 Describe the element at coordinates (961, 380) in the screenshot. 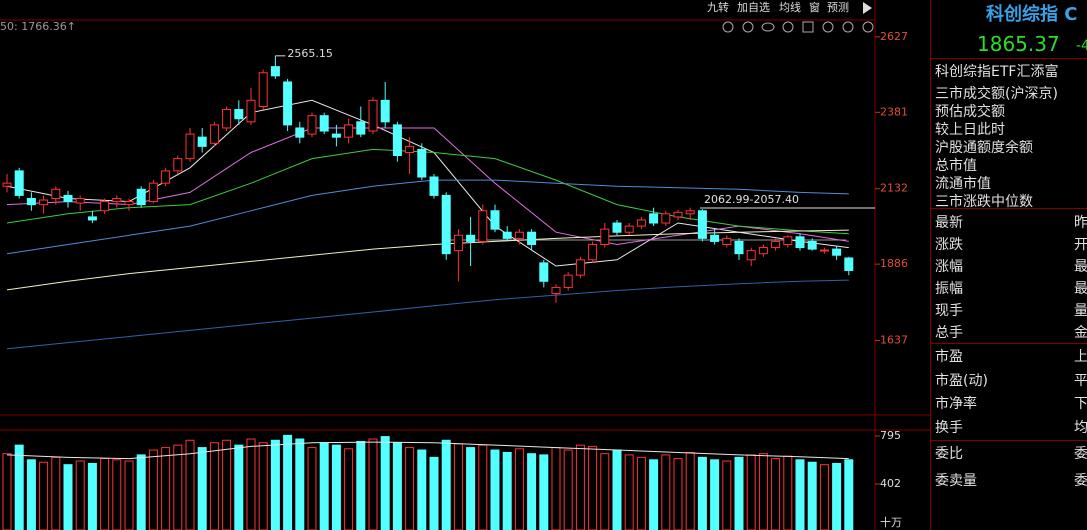

I see `stat-label: 市盈(动)` at that location.